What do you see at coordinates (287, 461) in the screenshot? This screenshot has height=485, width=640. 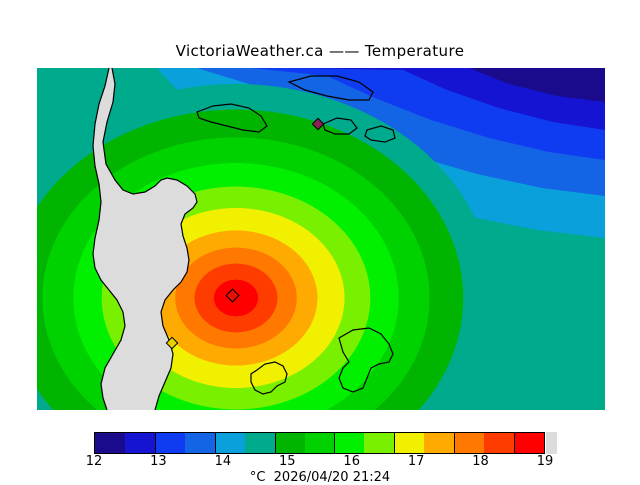 I see `colorbar-tick-15: 15` at bounding box center [287, 461].